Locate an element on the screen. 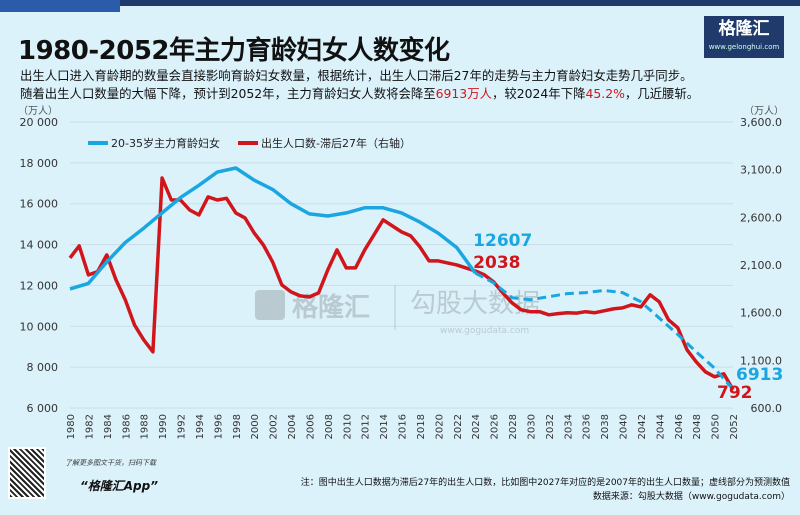 This screenshot has width=800, height=515. subtitle-text: 随着出生人口数量的大幅下降，预计到2052年，主力育龄妇女人数将会降至 is located at coordinates (228, 93).